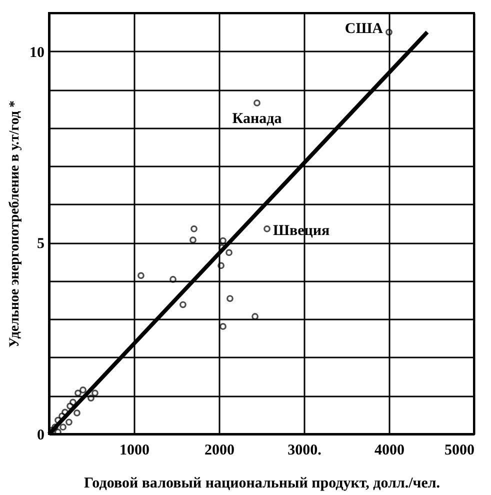 This screenshot has width=491, height=495. Describe the element at coordinates (305, 450) in the screenshot. I see `x-tick-label: 3000.` at that location.